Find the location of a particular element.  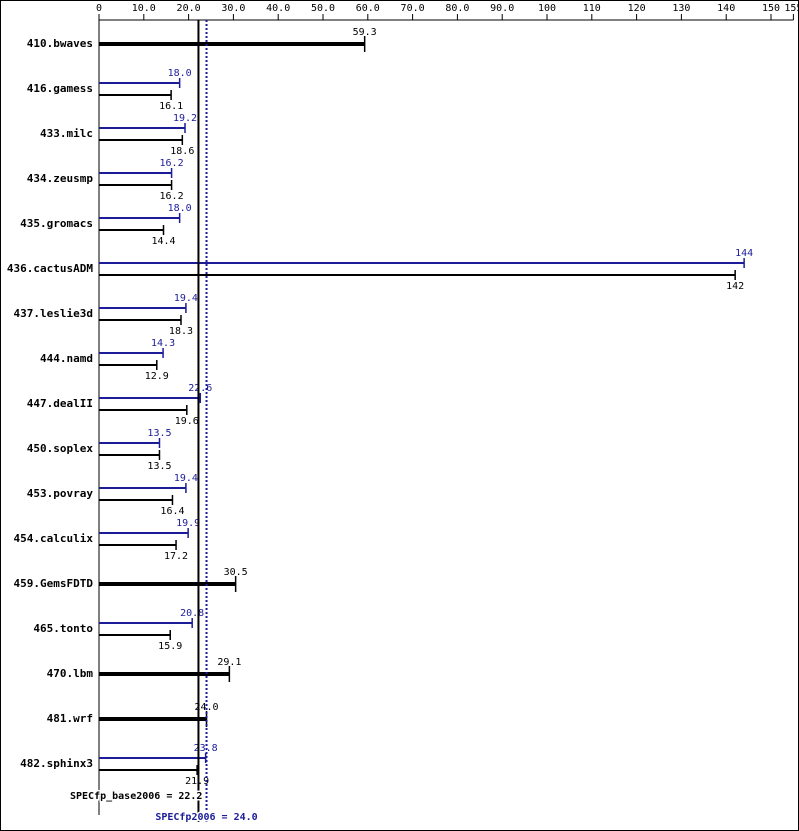

value-label: 18.6 is located at coordinates (182, 151).